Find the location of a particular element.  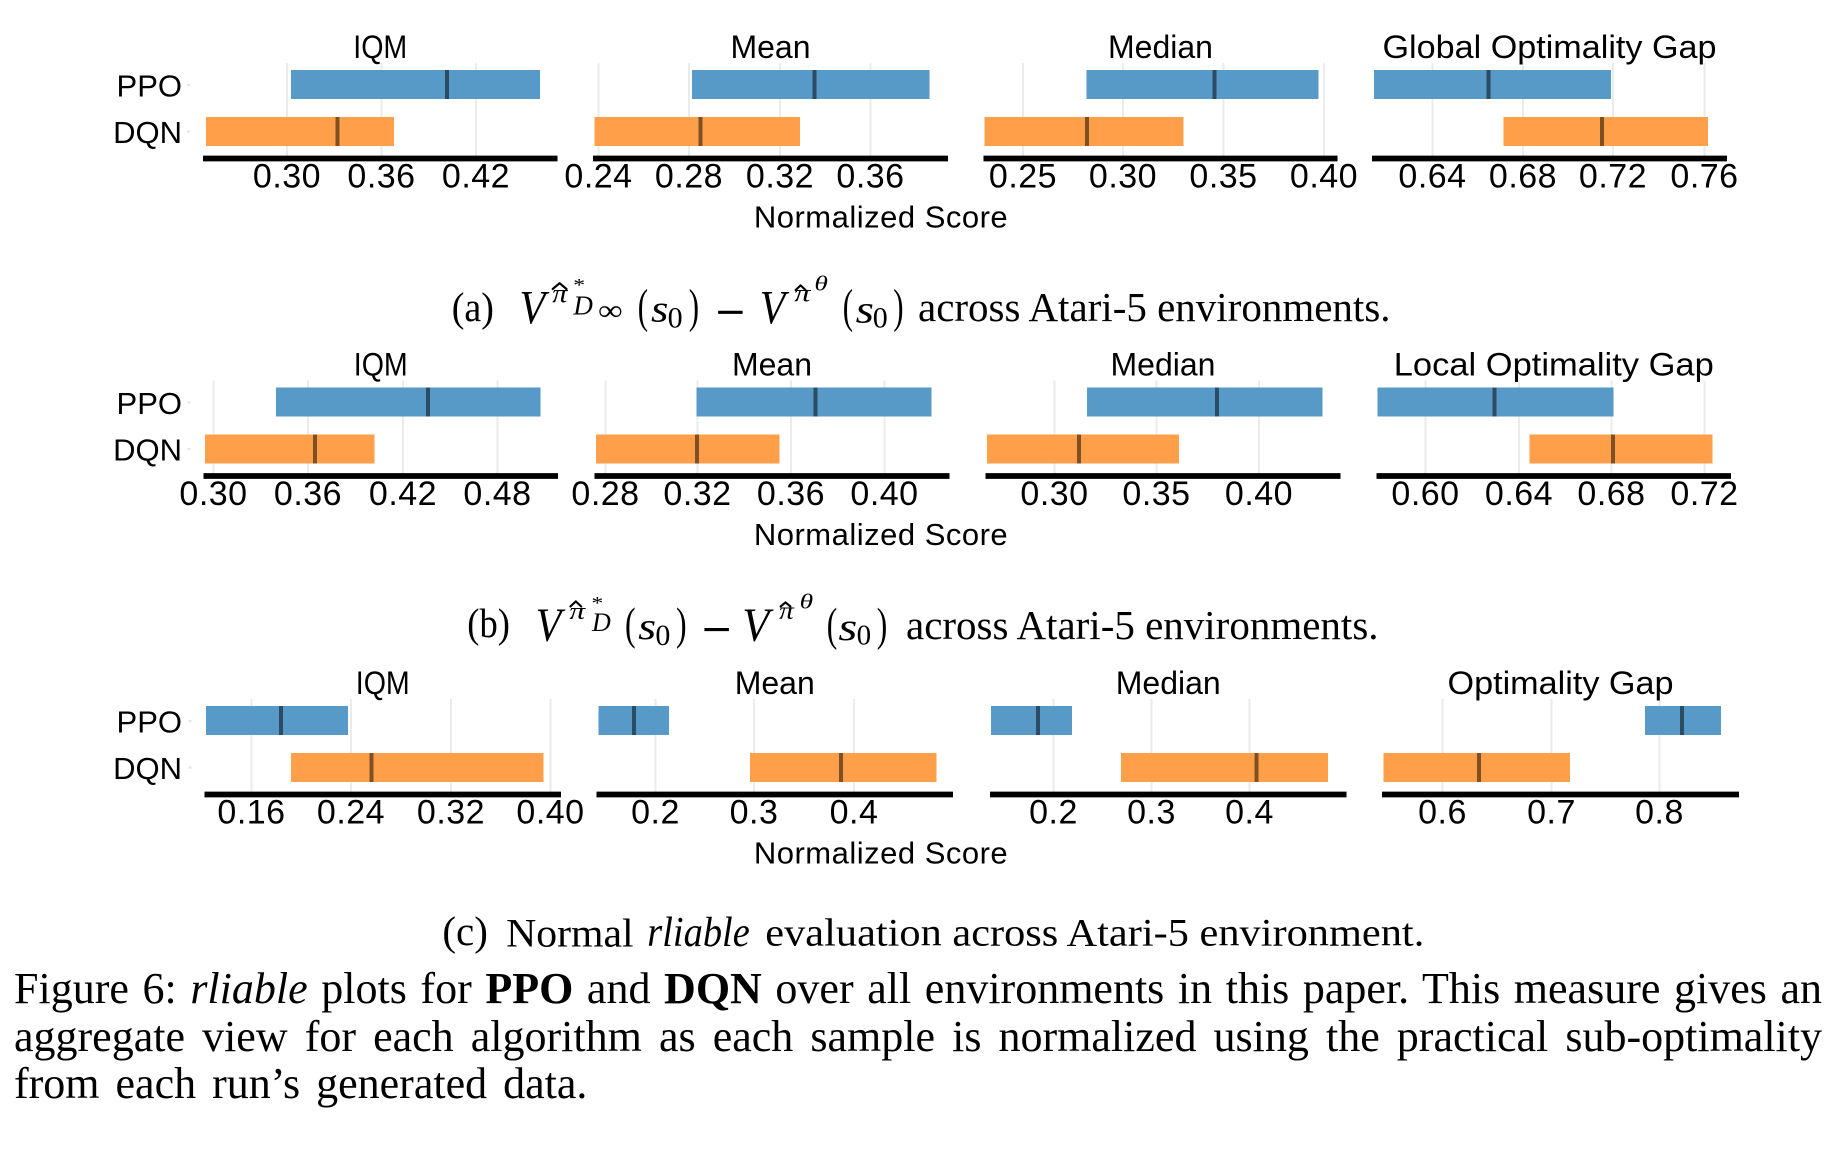

svg-text: Normal is located at coordinates (569, 933).